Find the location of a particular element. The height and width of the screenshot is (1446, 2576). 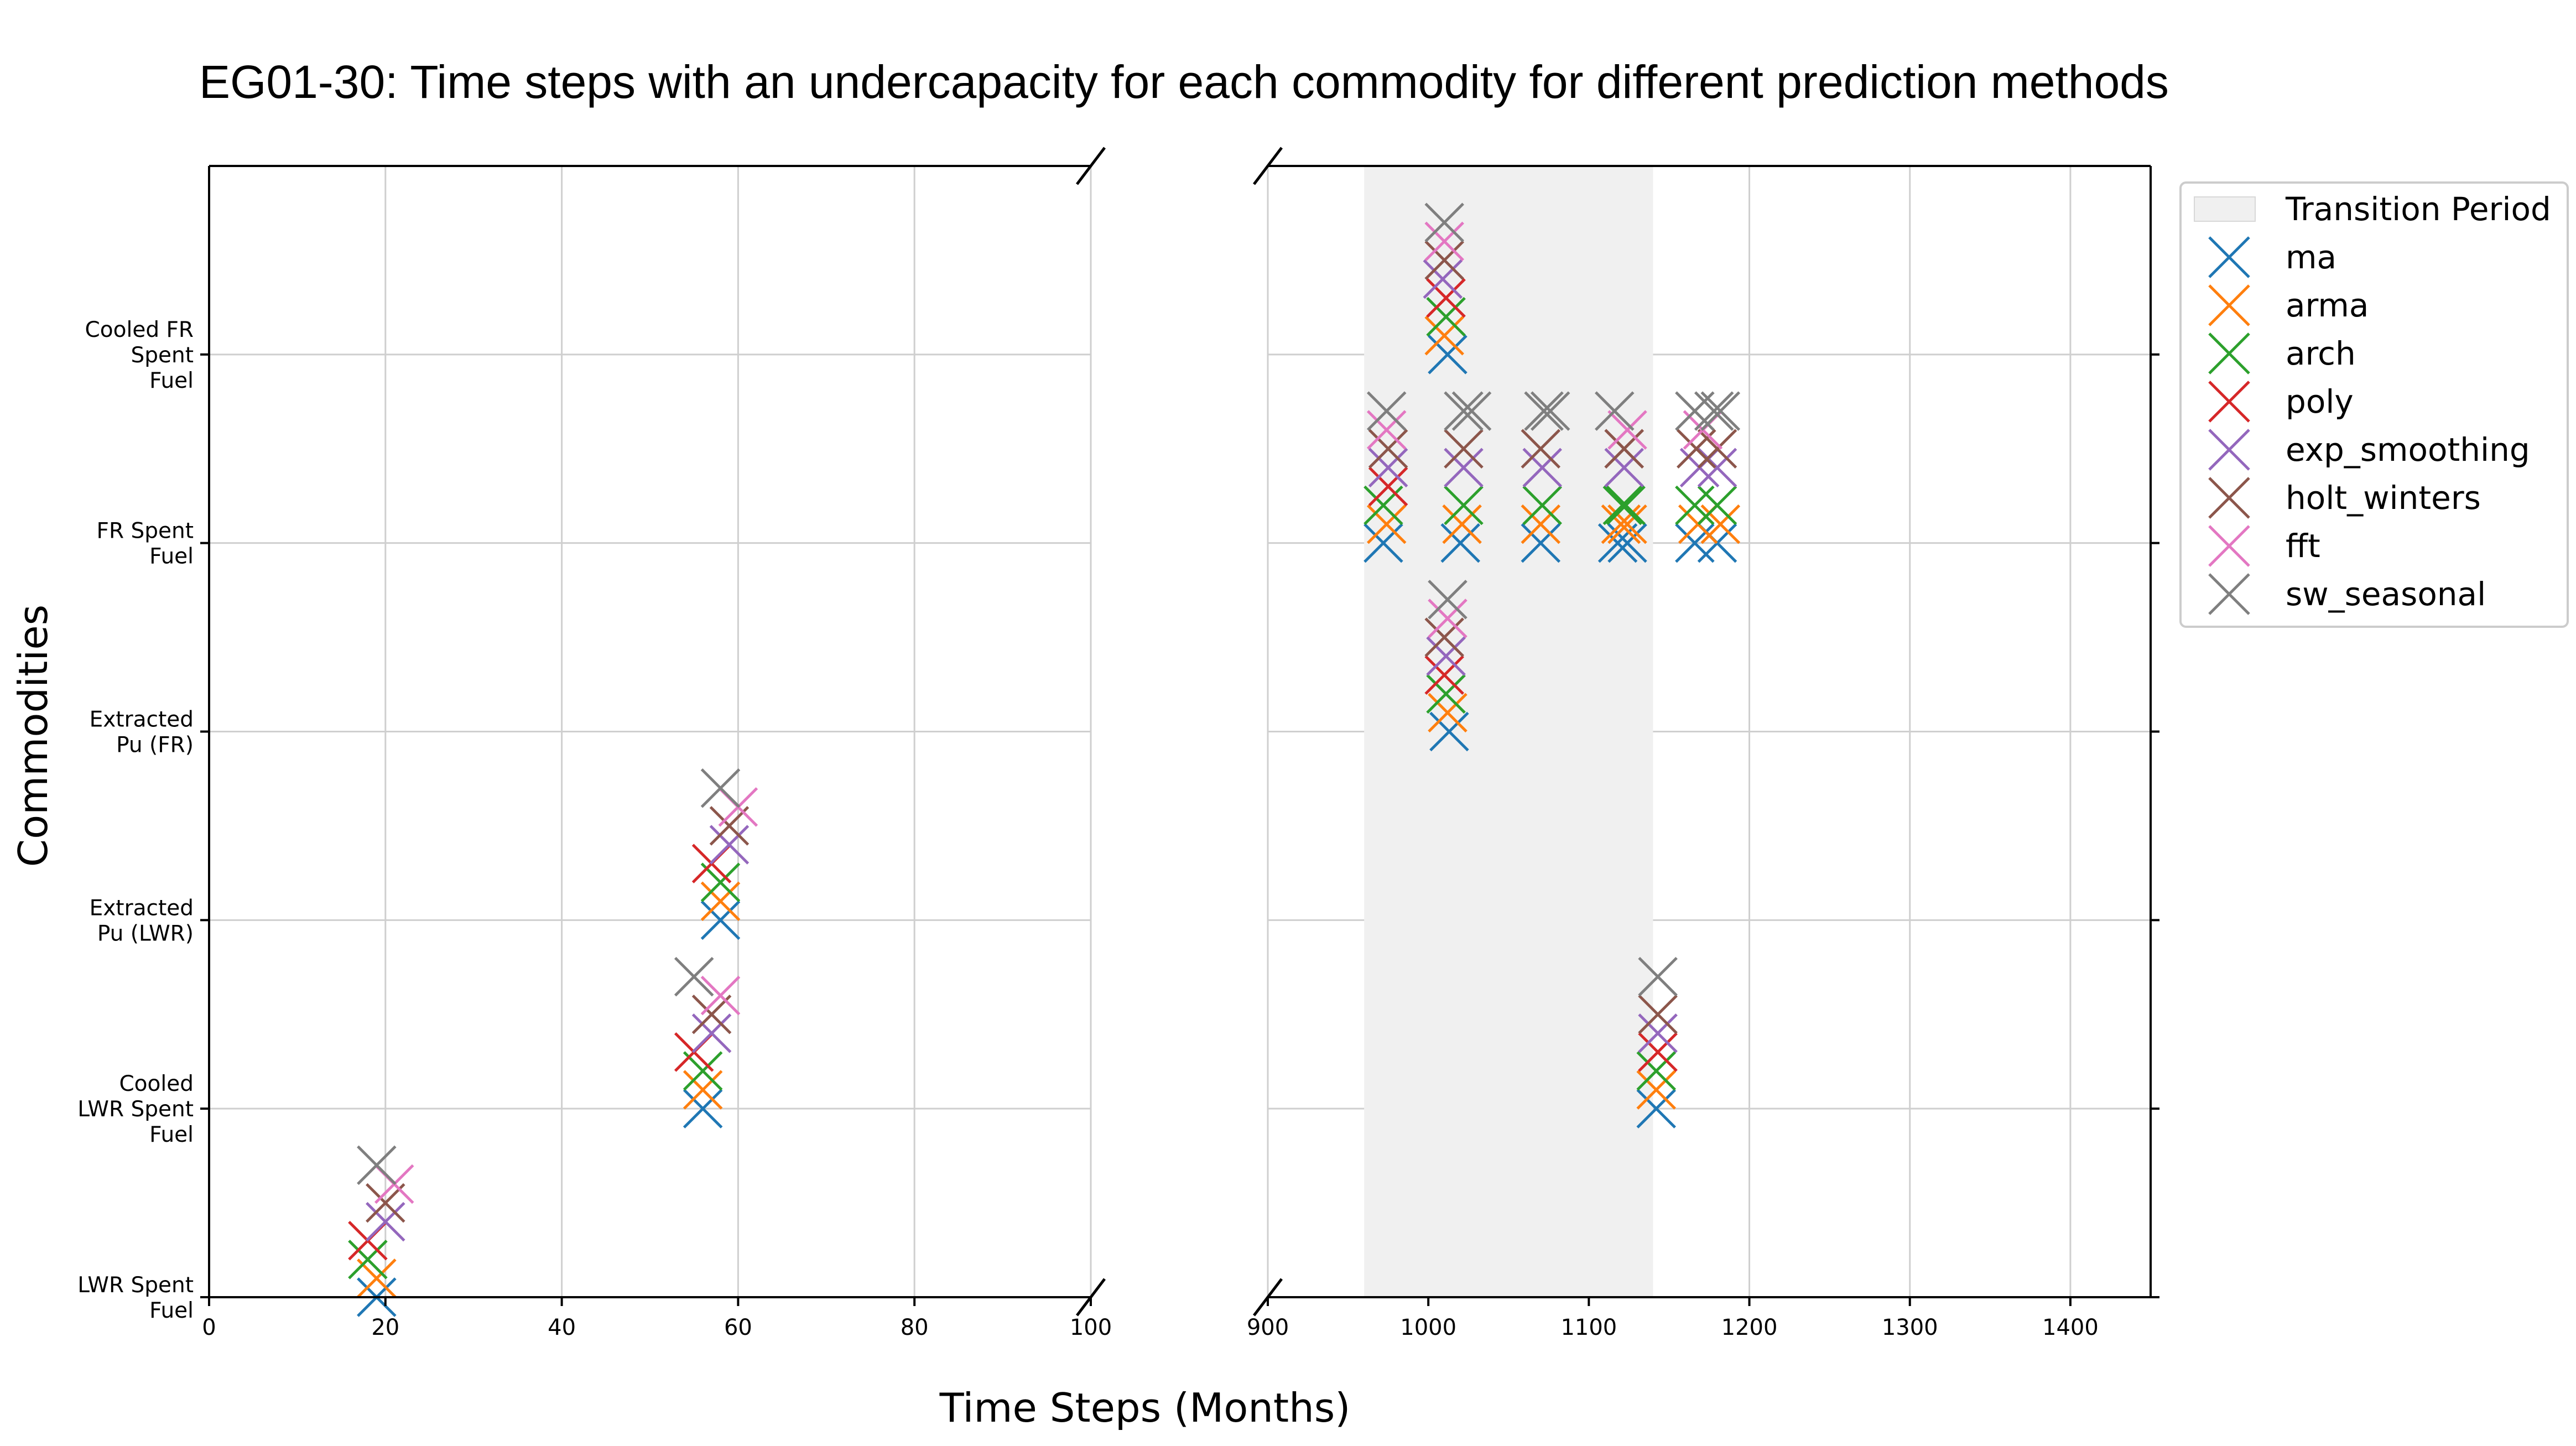

x-tick-label: 1000 is located at coordinates (1428, 1327).